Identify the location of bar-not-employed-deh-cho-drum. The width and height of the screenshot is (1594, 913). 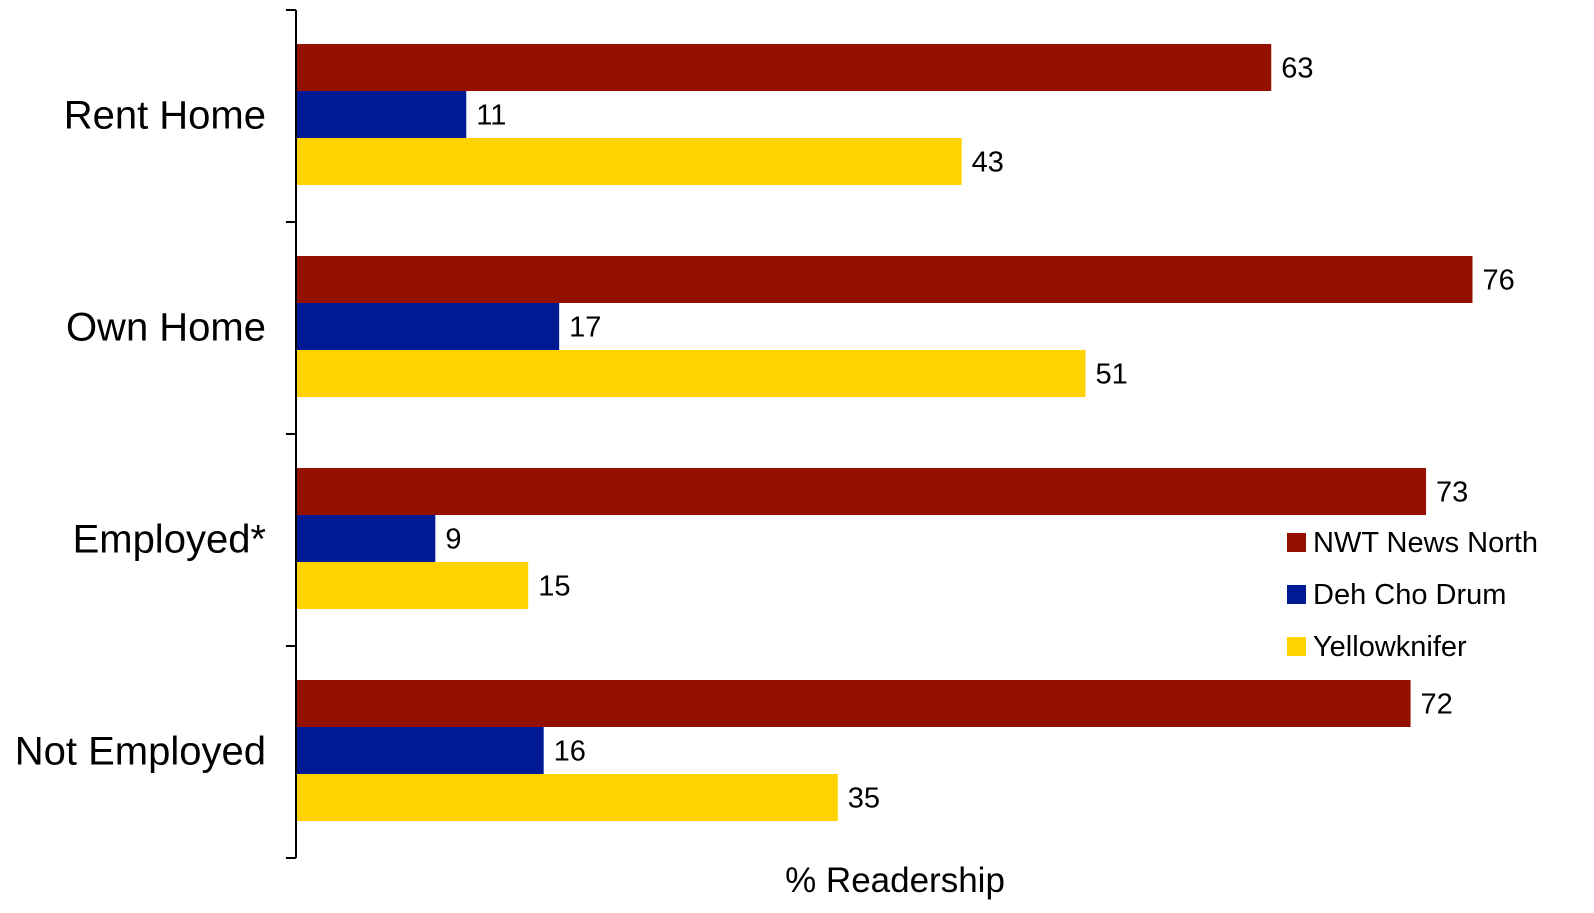
(420, 750).